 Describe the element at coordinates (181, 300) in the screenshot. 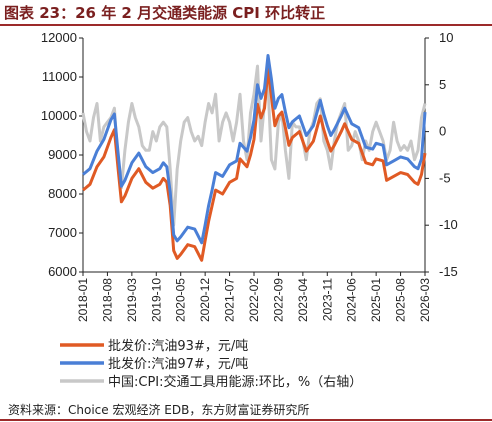

I see `x-tick-label: 2020-05` at that location.